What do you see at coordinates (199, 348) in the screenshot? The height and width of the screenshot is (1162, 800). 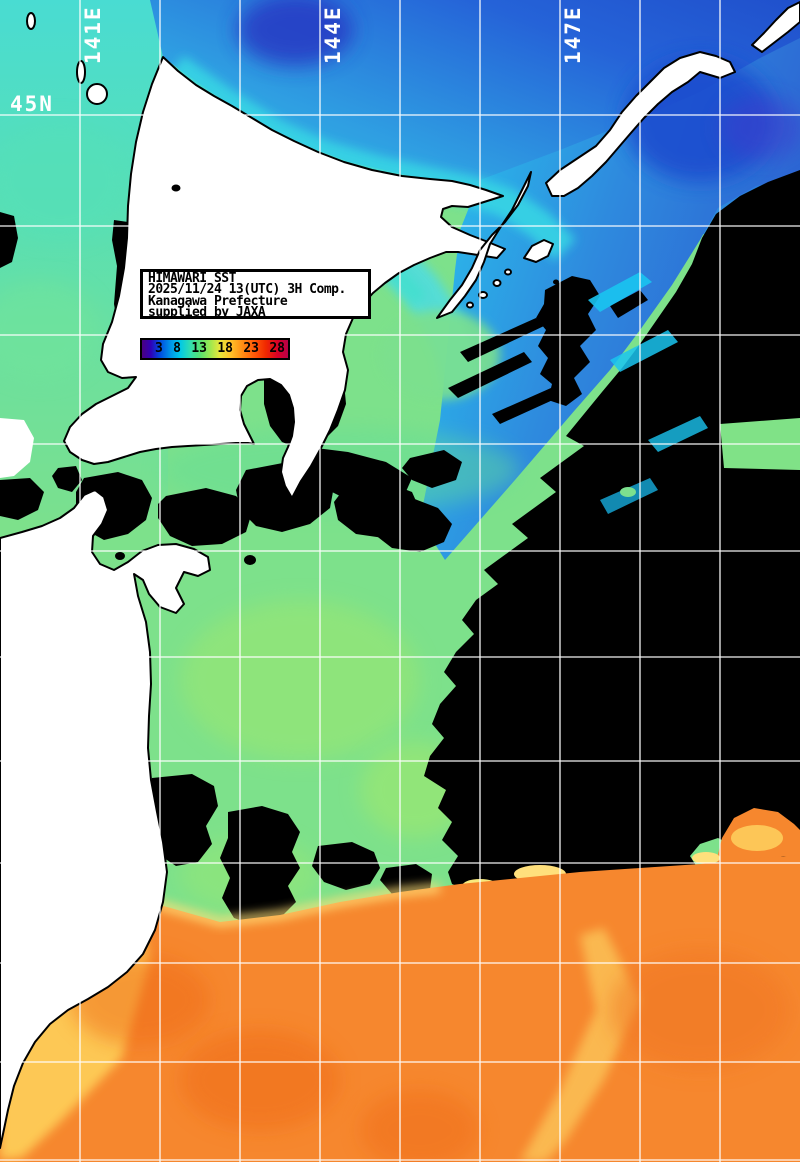 I see `colorbar-tick: 13` at bounding box center [199, 348].